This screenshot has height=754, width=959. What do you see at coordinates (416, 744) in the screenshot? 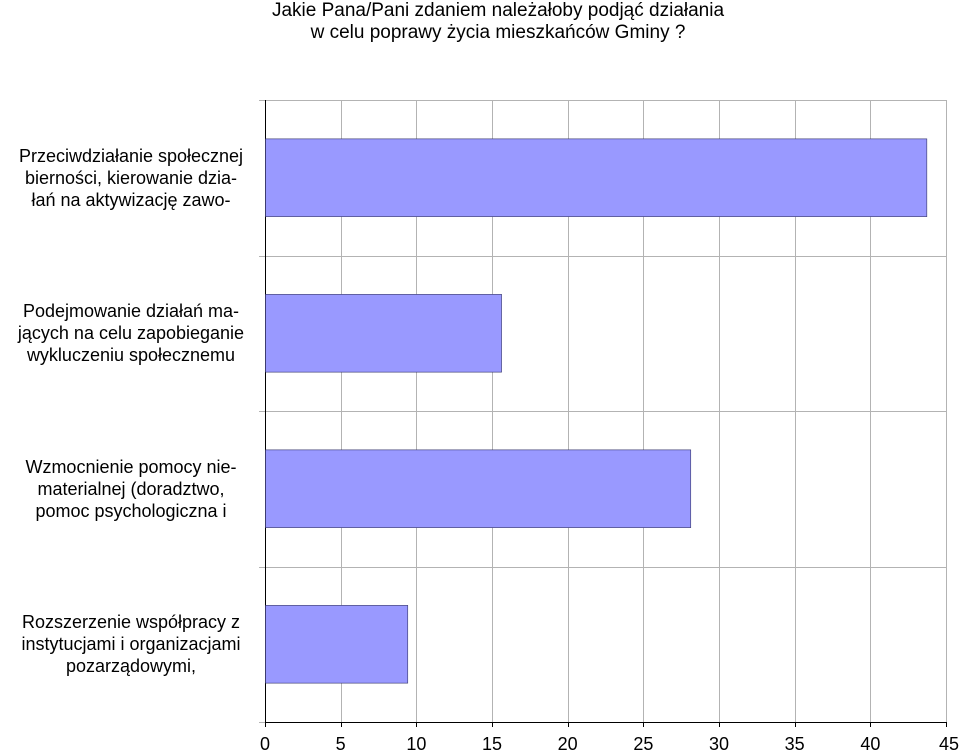
I see `x-tick-label: 10` at bounding box center [416, 744].